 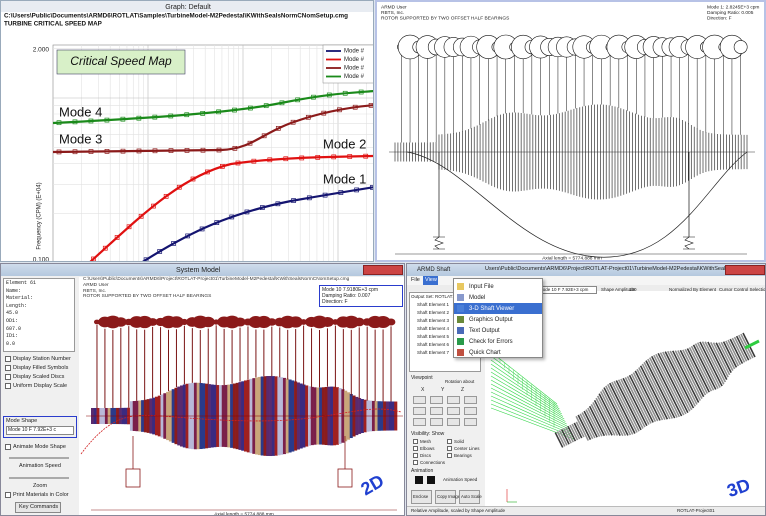 What do you see at coordinates (485, 353) in the screenshot?
I see `menu-item-label: Quick Chart` at bounding box center [485, 353].